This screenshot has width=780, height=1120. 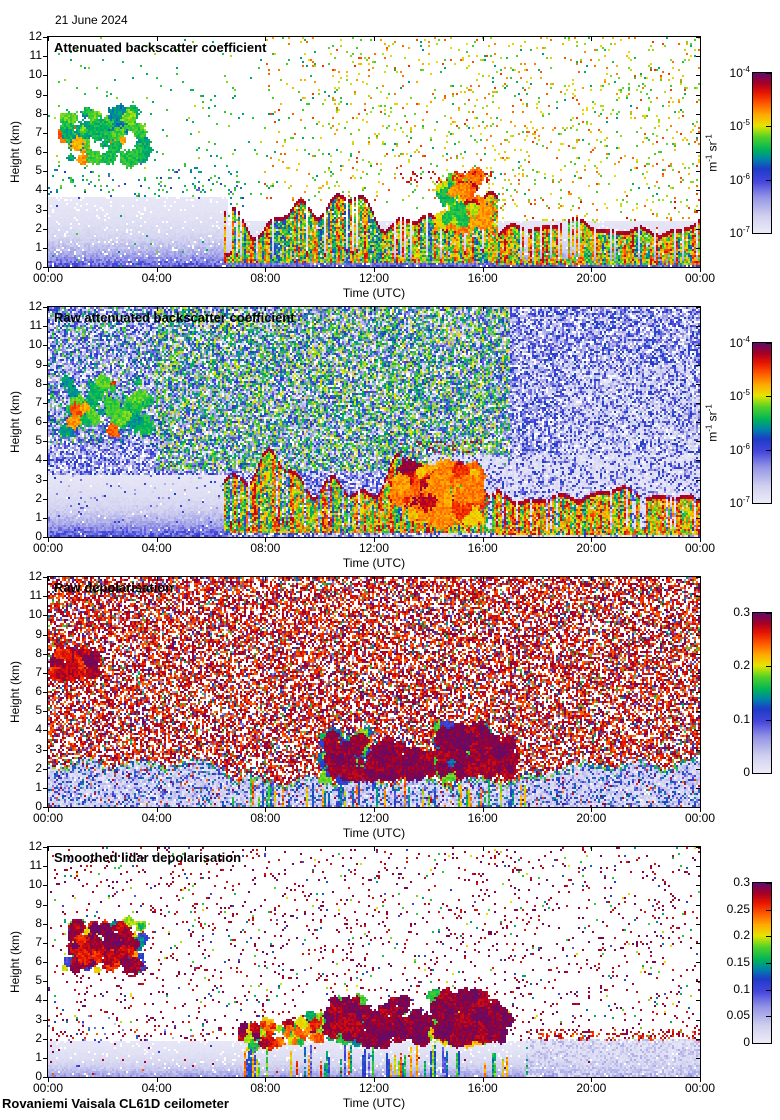 What do you see at coordinates (35, 306) in the screenshot?
I see `y-tick-label: 12` at bounding box center [35, 306].